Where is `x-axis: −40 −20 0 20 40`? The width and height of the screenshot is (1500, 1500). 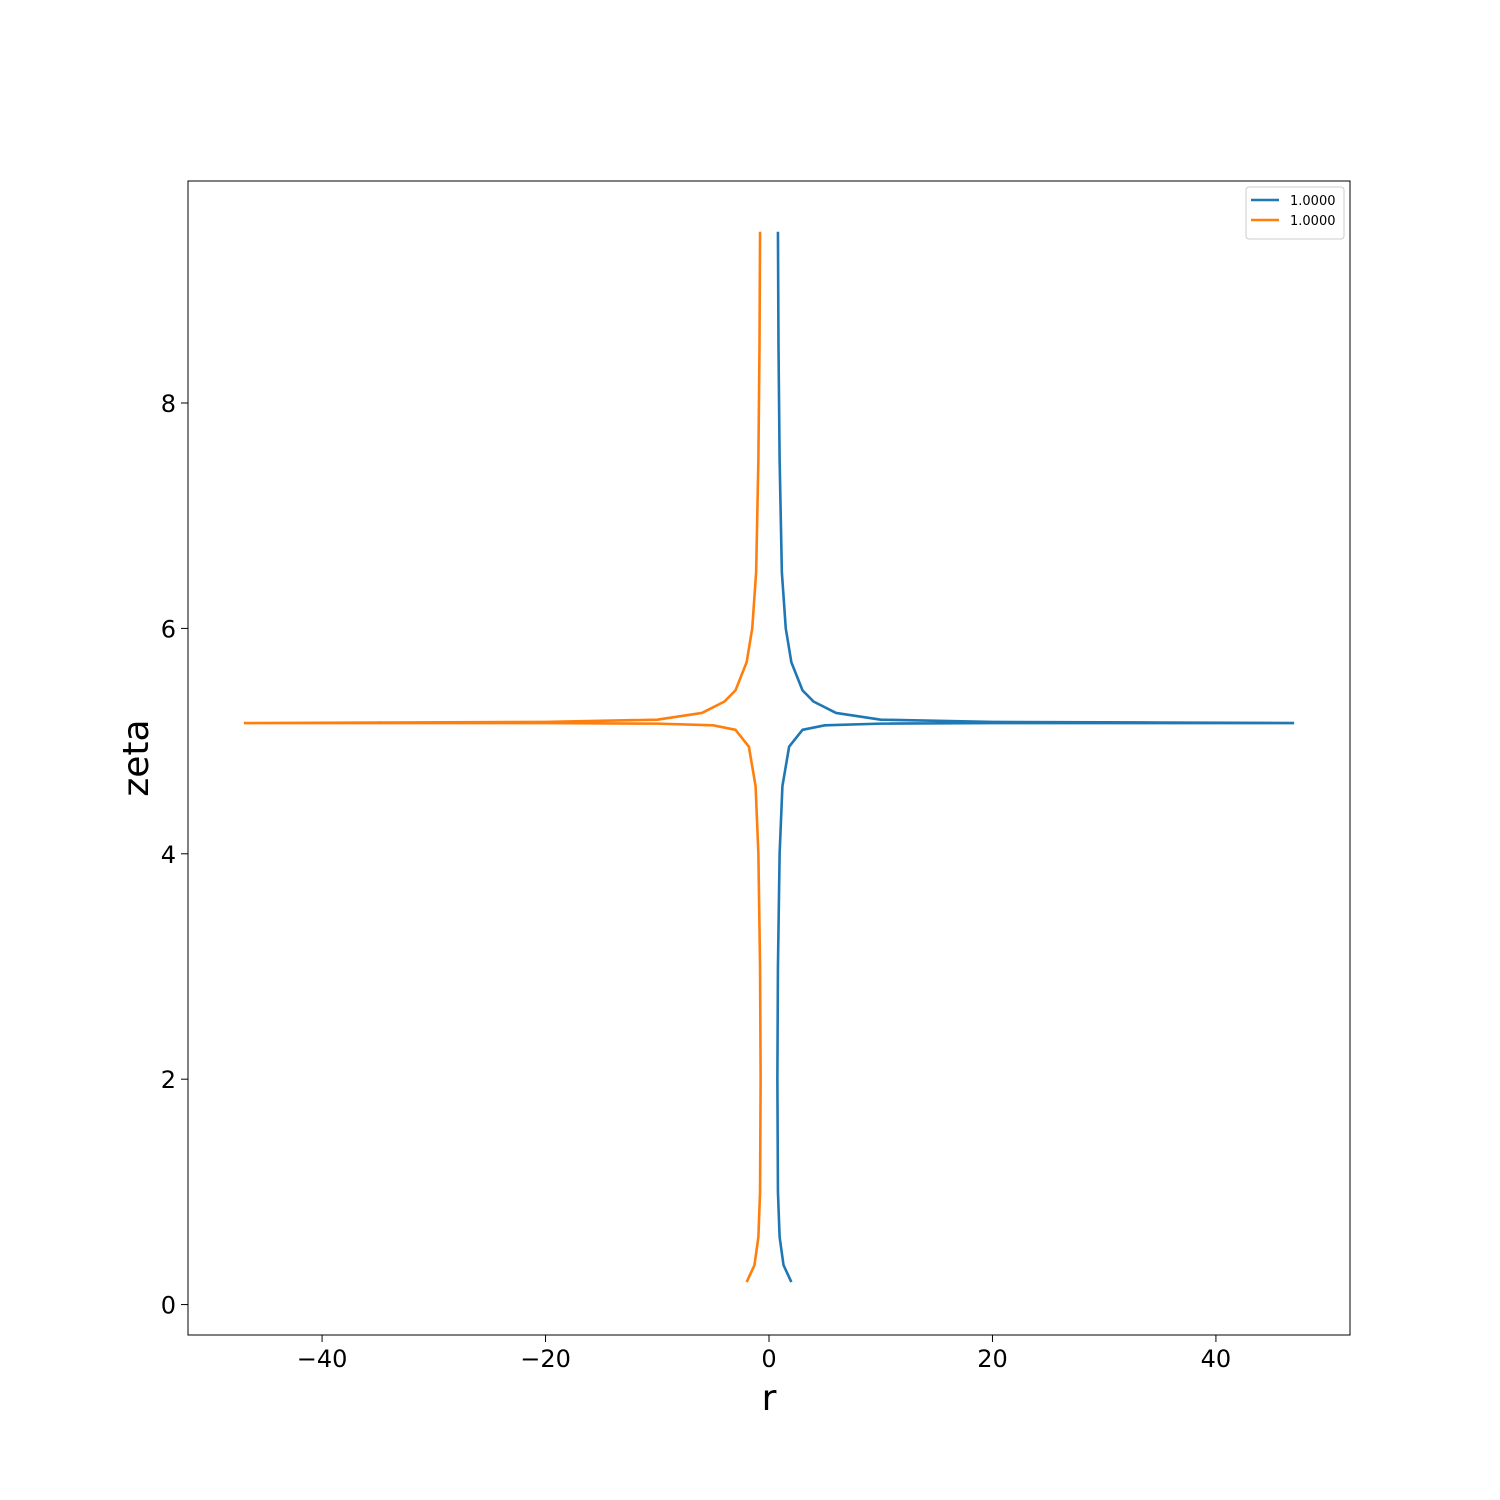
x-axis: −40 −20 0 20 40 is located at coordinates (764, 1354).